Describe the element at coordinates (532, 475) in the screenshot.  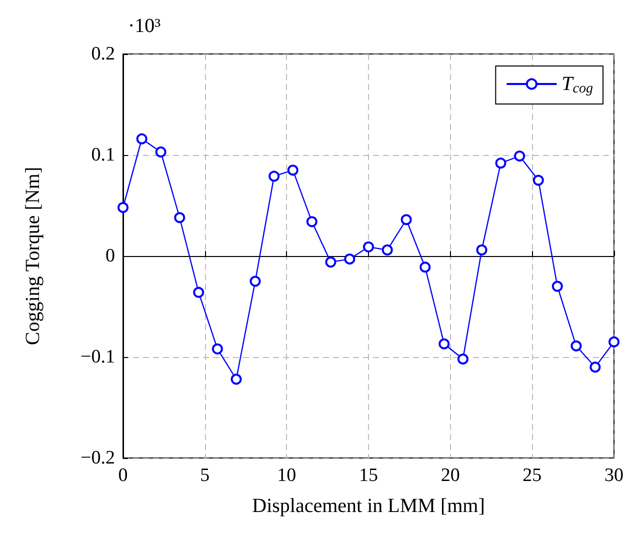
I see `x-tick-label: 25` at that location.